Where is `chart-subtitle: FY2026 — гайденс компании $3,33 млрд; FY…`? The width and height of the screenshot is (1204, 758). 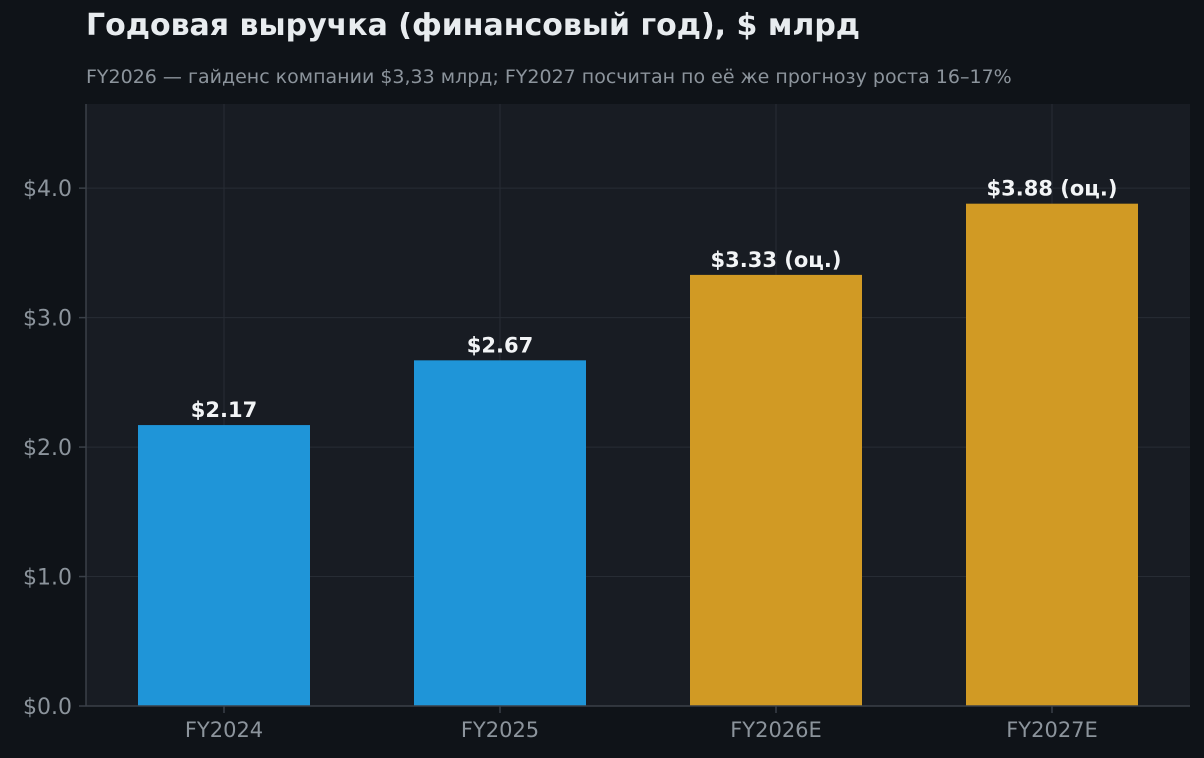 chart-subtitle: FY2026 — гайденс компании $3,33 млрд; FY… is located at coordinates (549, 77).